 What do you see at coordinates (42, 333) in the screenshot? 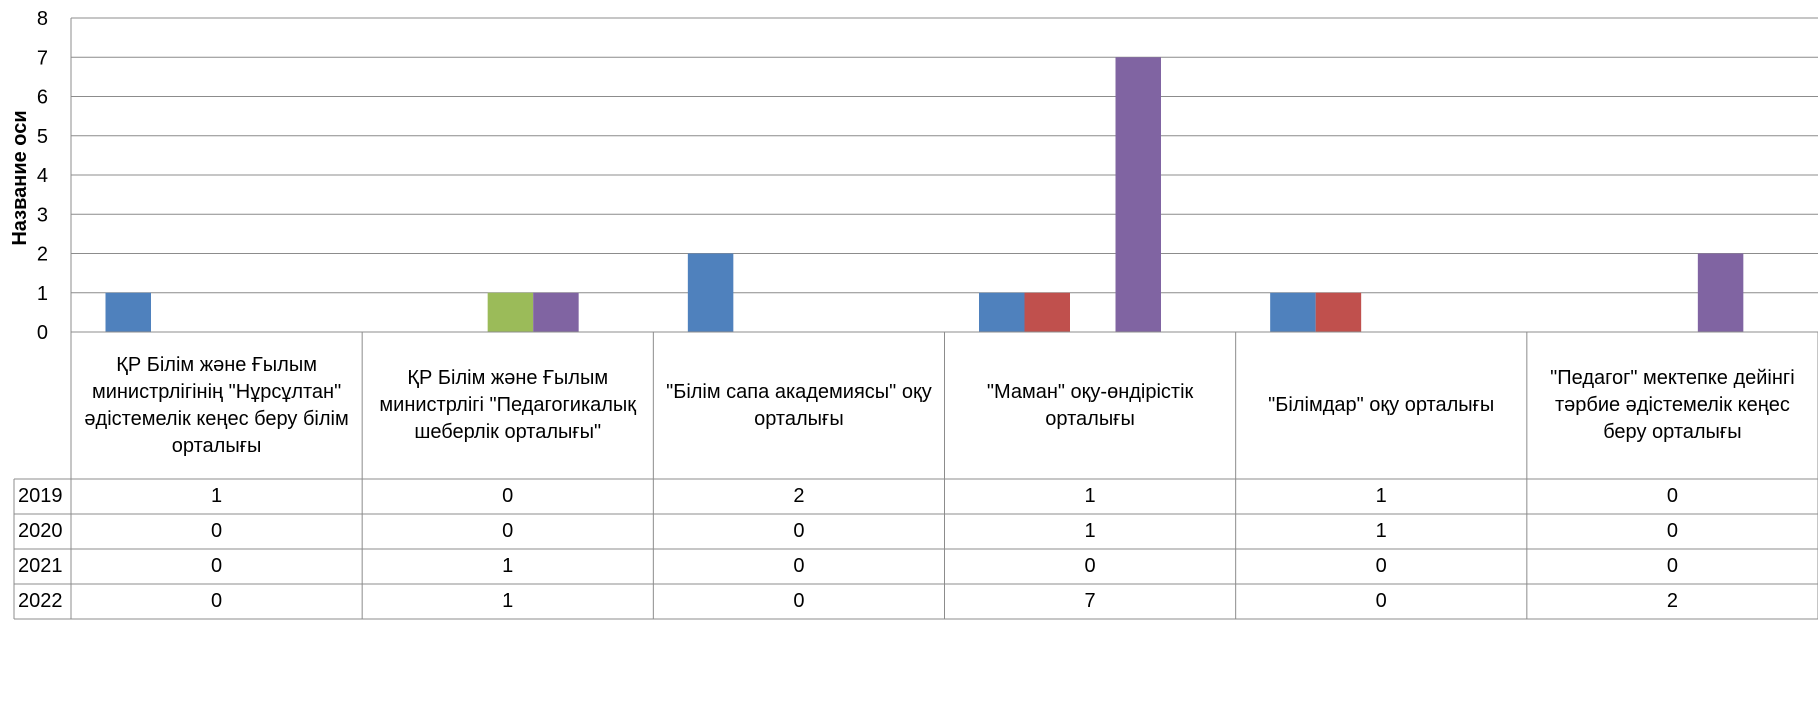
I see `y-tick-label: 0` at bounding box center [42, 333].